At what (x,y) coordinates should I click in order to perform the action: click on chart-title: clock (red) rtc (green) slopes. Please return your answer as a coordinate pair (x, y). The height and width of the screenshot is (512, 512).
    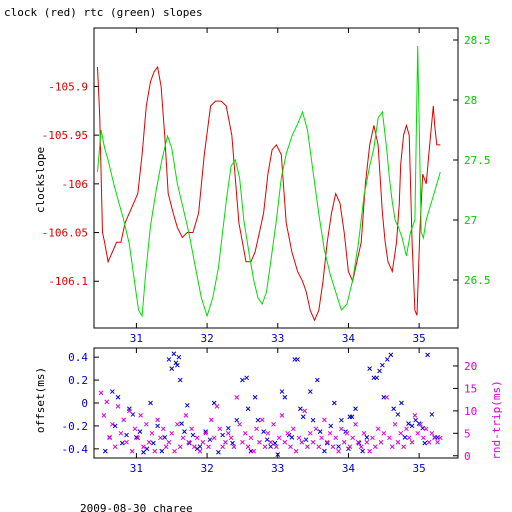
    Looking at the image, I should click on (103, 12).